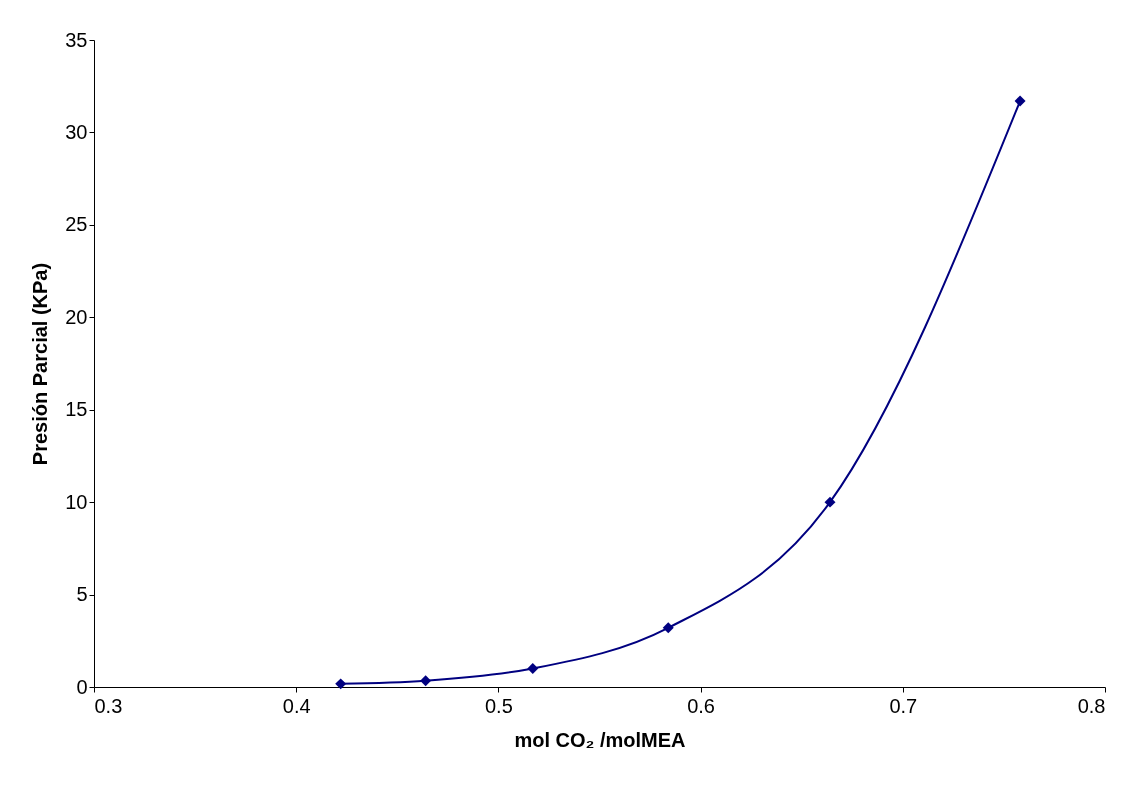 Image resolution: width=1144 pixels, height=801 pixels. What do you see at coordinates (76, 224) in the screenshot?
I see `y-tick-label: 25` at bounding box center [76, 224].